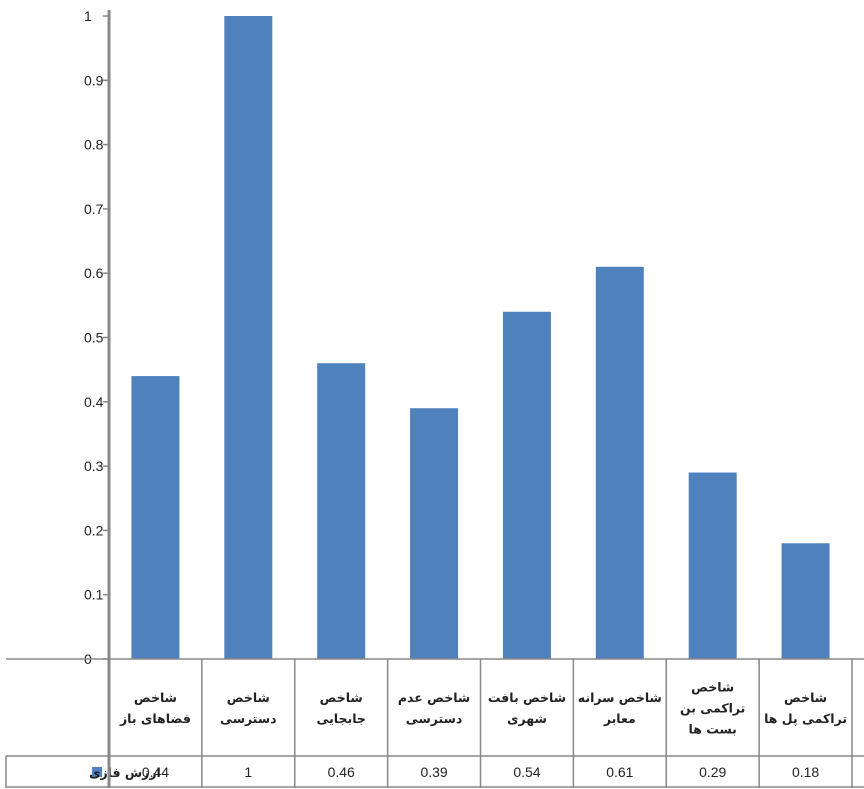  I want to click on category-label-line: شاخص سرانه, so click(620, 697).